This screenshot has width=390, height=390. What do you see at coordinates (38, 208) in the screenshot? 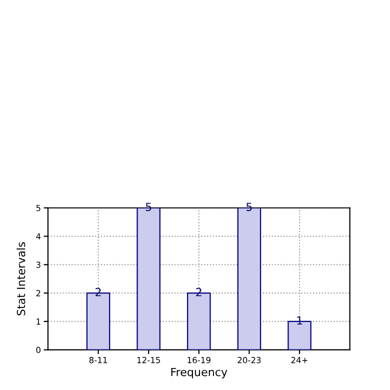
I see `y-tick-label: 5` at bounding box center [38, 208].